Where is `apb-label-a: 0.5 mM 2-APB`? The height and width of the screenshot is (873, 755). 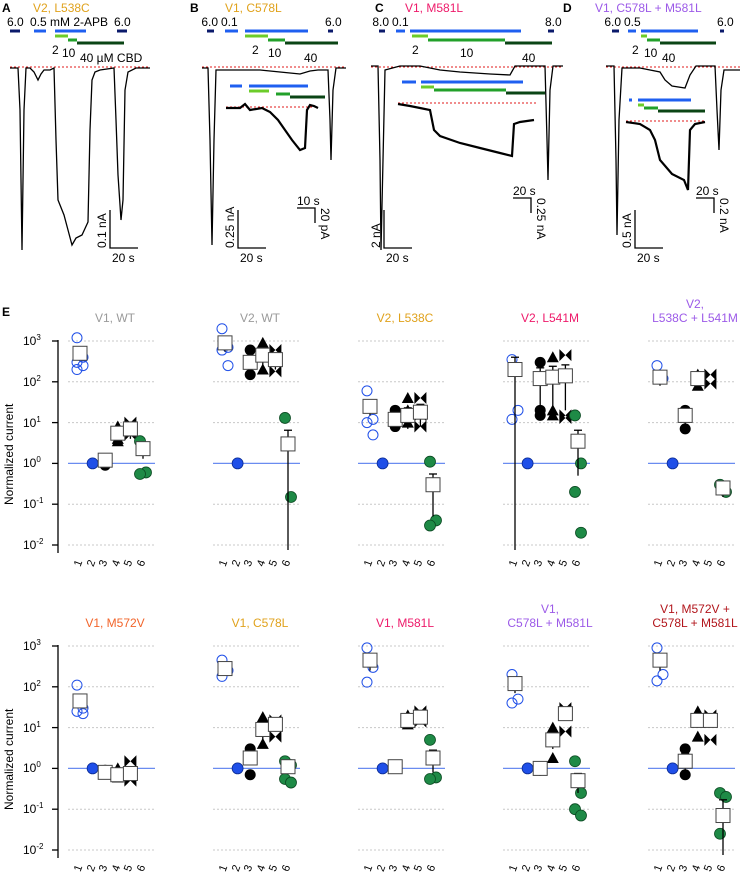
apb-label-a: 0.5 mM 2-APB is located at coordinates (69, 22).